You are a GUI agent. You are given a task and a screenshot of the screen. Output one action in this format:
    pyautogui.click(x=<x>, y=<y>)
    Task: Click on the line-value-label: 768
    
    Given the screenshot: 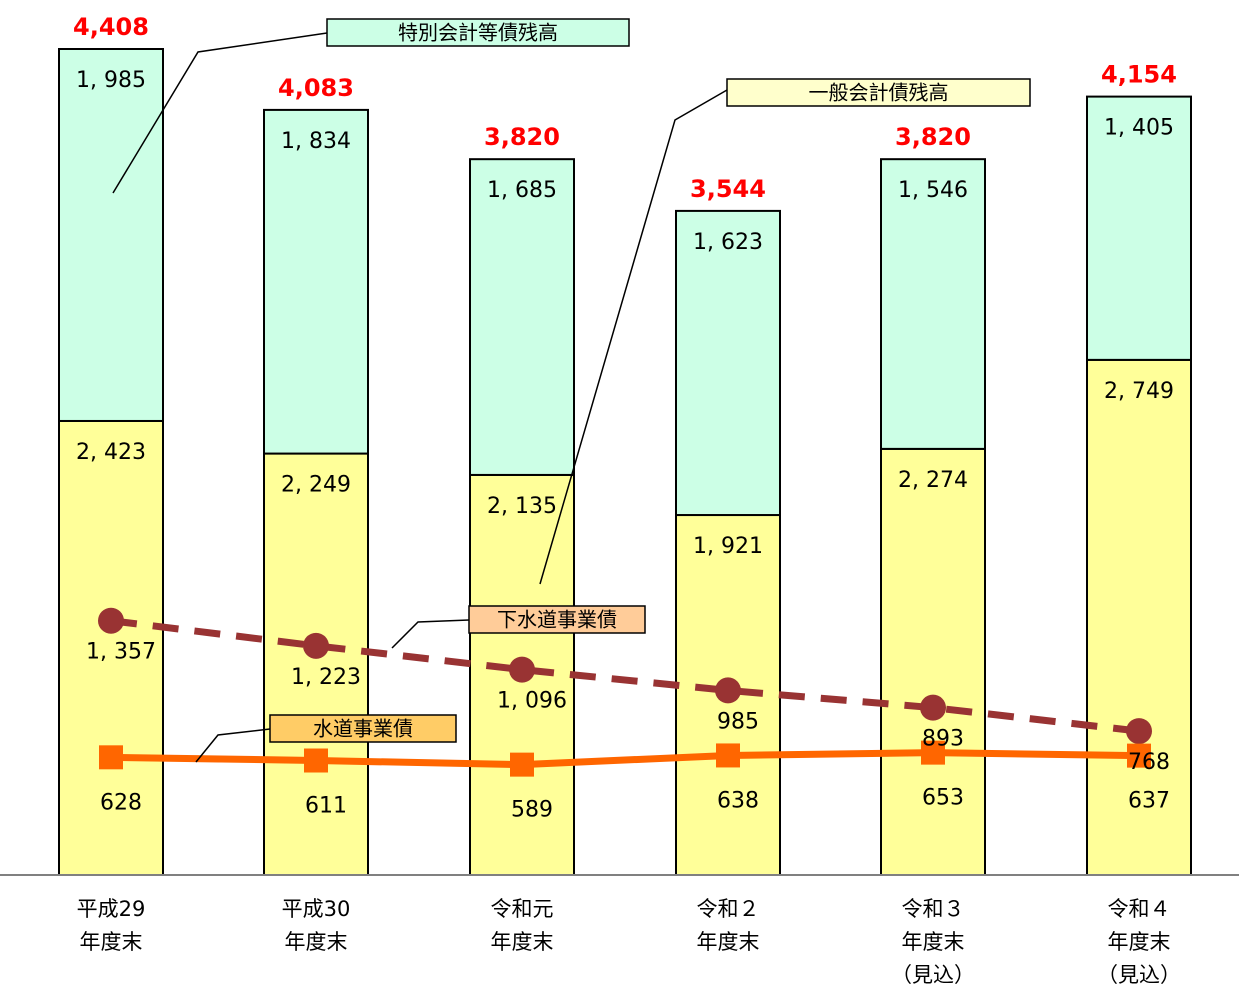 What is the action you would take?
    pyautogui.click(x=1149, y=762)
    